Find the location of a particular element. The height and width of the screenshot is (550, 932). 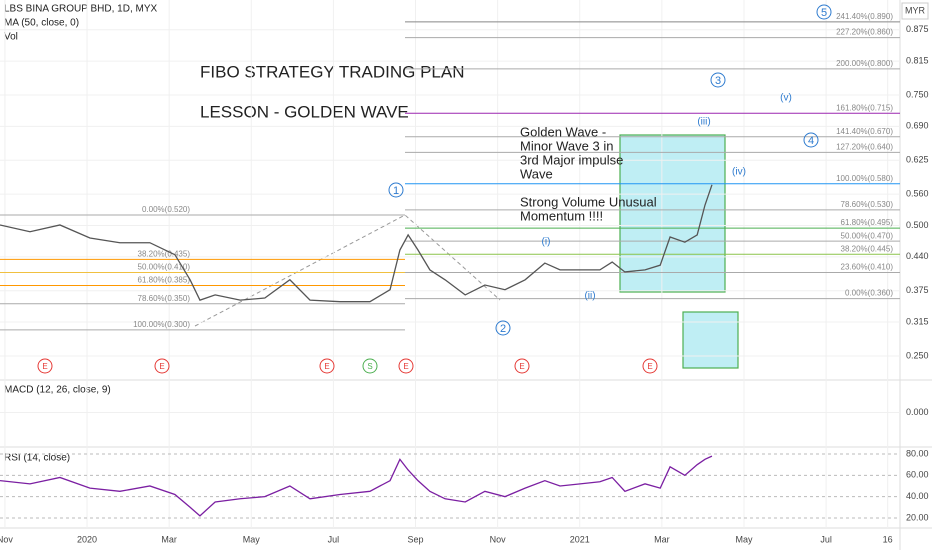

subwave-label: (i) is located at coordinates (546, 242).